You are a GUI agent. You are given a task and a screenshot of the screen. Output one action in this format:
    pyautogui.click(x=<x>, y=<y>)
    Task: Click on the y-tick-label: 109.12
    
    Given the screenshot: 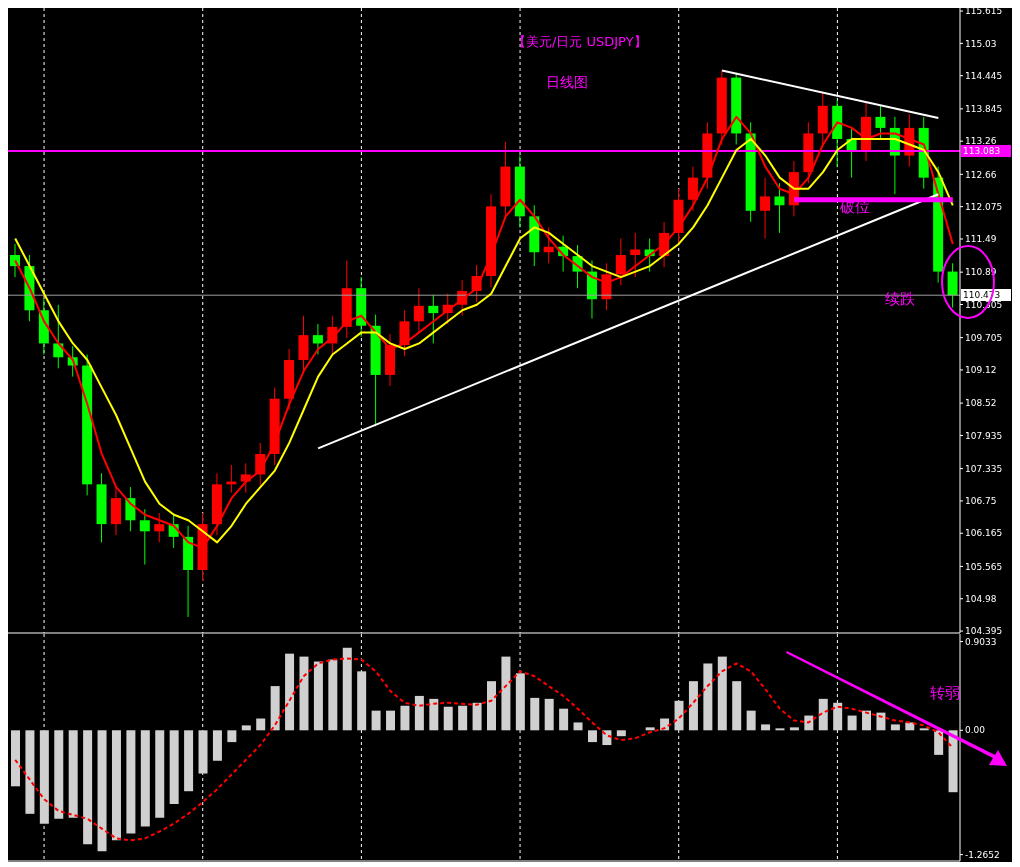 What is the action you would take?
    pyautogui.click(x=981, y=370)
    